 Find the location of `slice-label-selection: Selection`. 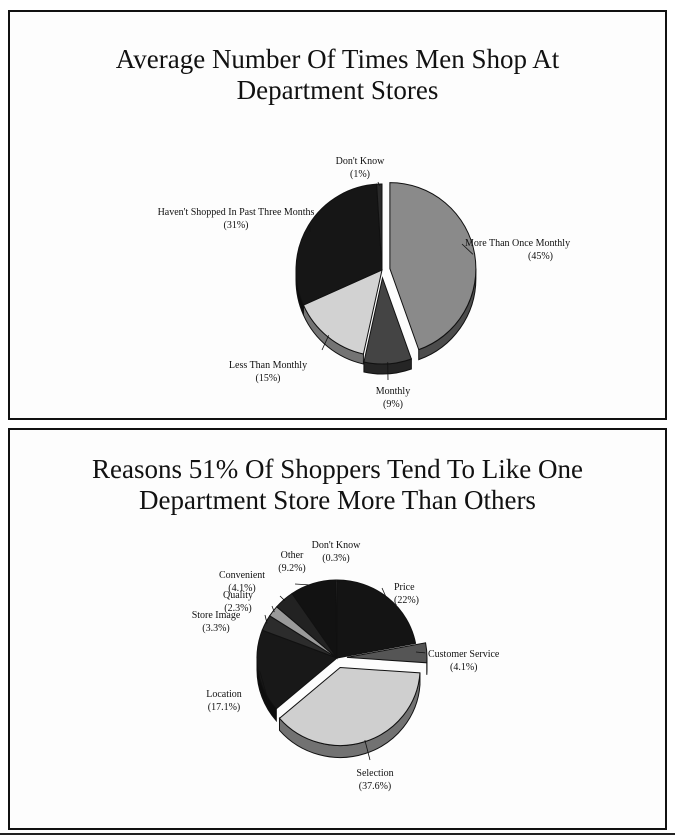

slice-label-selection: Selection is located at coordinates (374, 773).